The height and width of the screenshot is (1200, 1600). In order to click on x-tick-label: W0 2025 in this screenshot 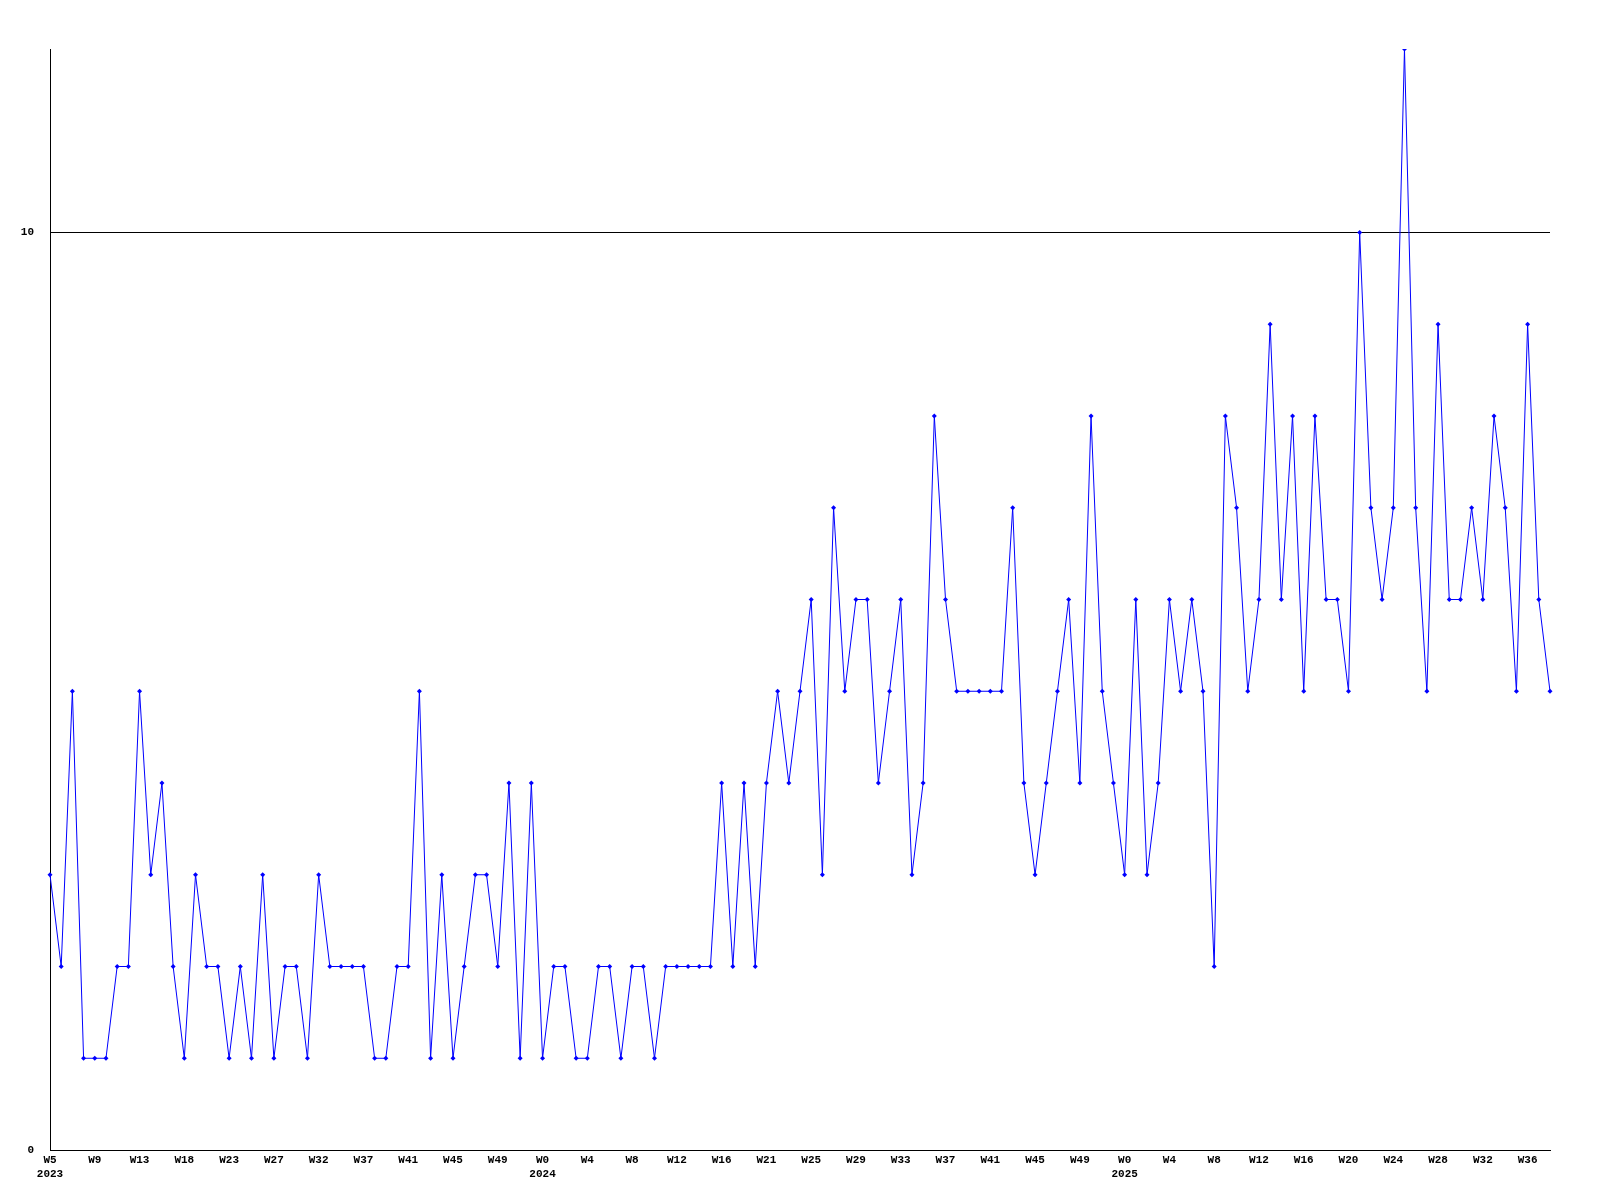, I will do `click(1125, 1167)`.